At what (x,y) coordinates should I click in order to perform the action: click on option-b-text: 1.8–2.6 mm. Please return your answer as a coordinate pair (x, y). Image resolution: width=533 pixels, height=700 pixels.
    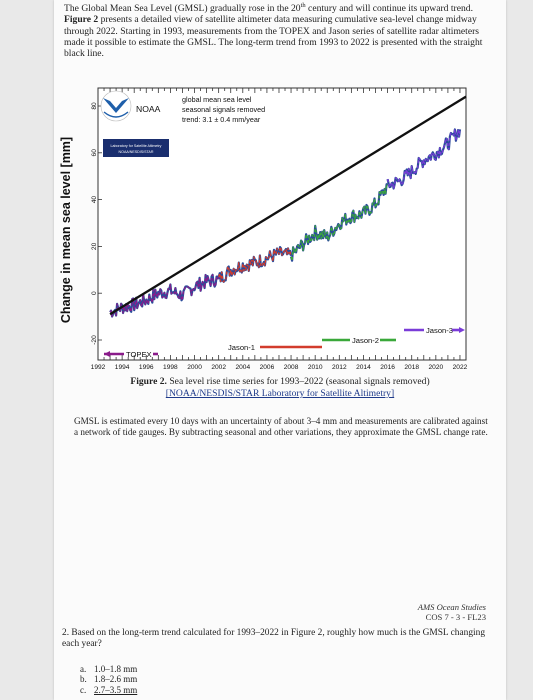
    Looking at the image, I should click on (116, 679).